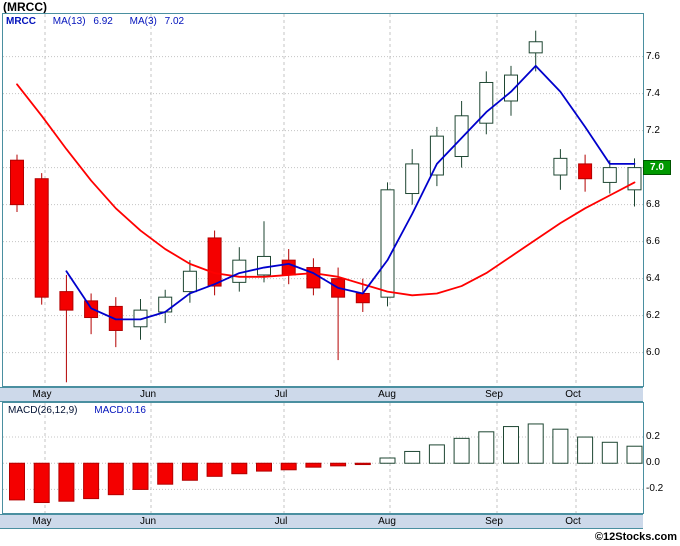 Image resolution: width=680 pixels, height=546 pixels. I want to click on legend-symbol: MRCC, so click(21, 21).